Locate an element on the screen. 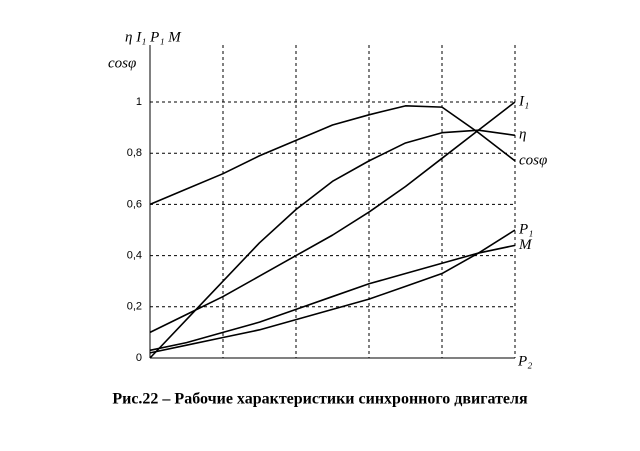 The height and width of the screenshot is (451, 640). x-label: P₂ is located at coordinates (524, 361).